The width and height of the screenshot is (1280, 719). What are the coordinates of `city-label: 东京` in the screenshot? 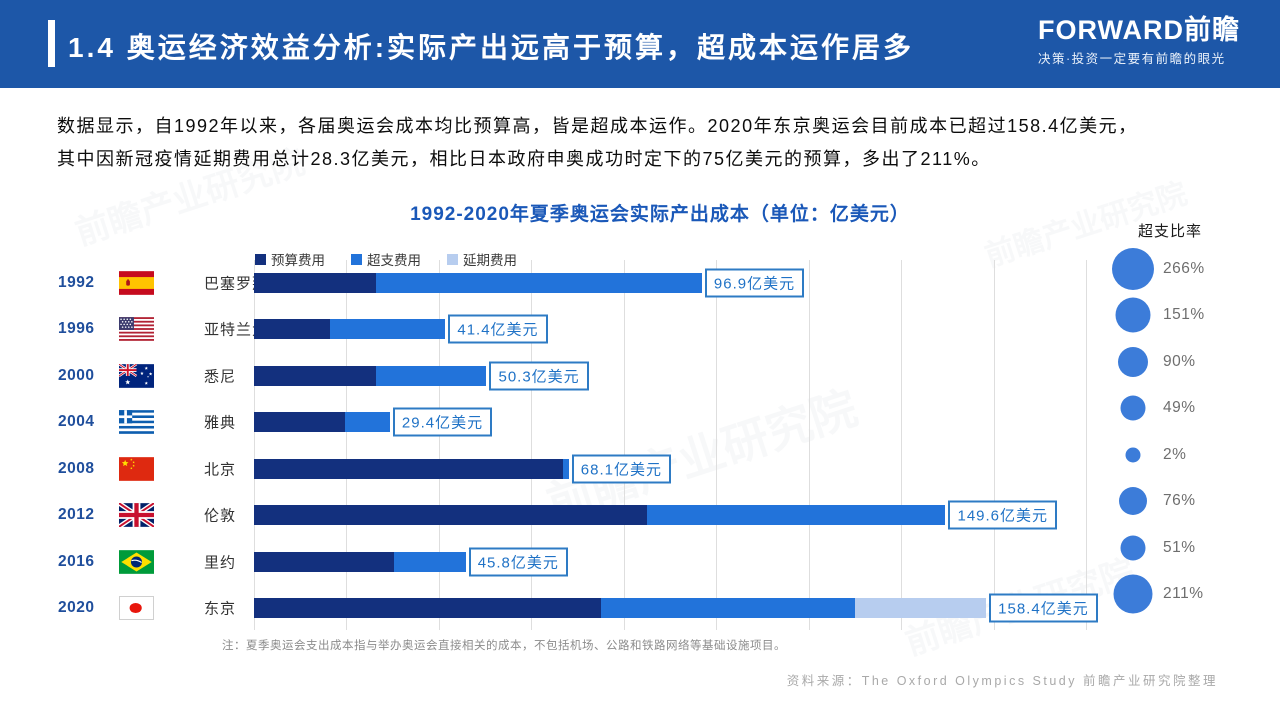 It's located at (220, 609).